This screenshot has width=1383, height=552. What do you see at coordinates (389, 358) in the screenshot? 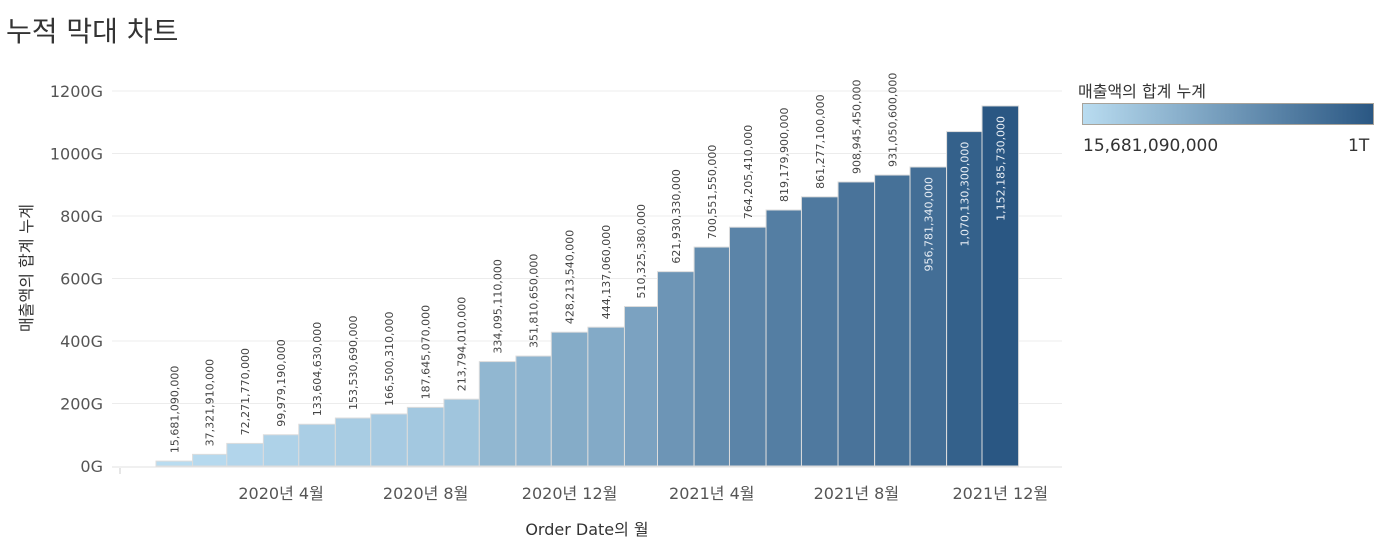
I see `bar-value-label: 166,500,310,000` at bounding box center [389, 358].